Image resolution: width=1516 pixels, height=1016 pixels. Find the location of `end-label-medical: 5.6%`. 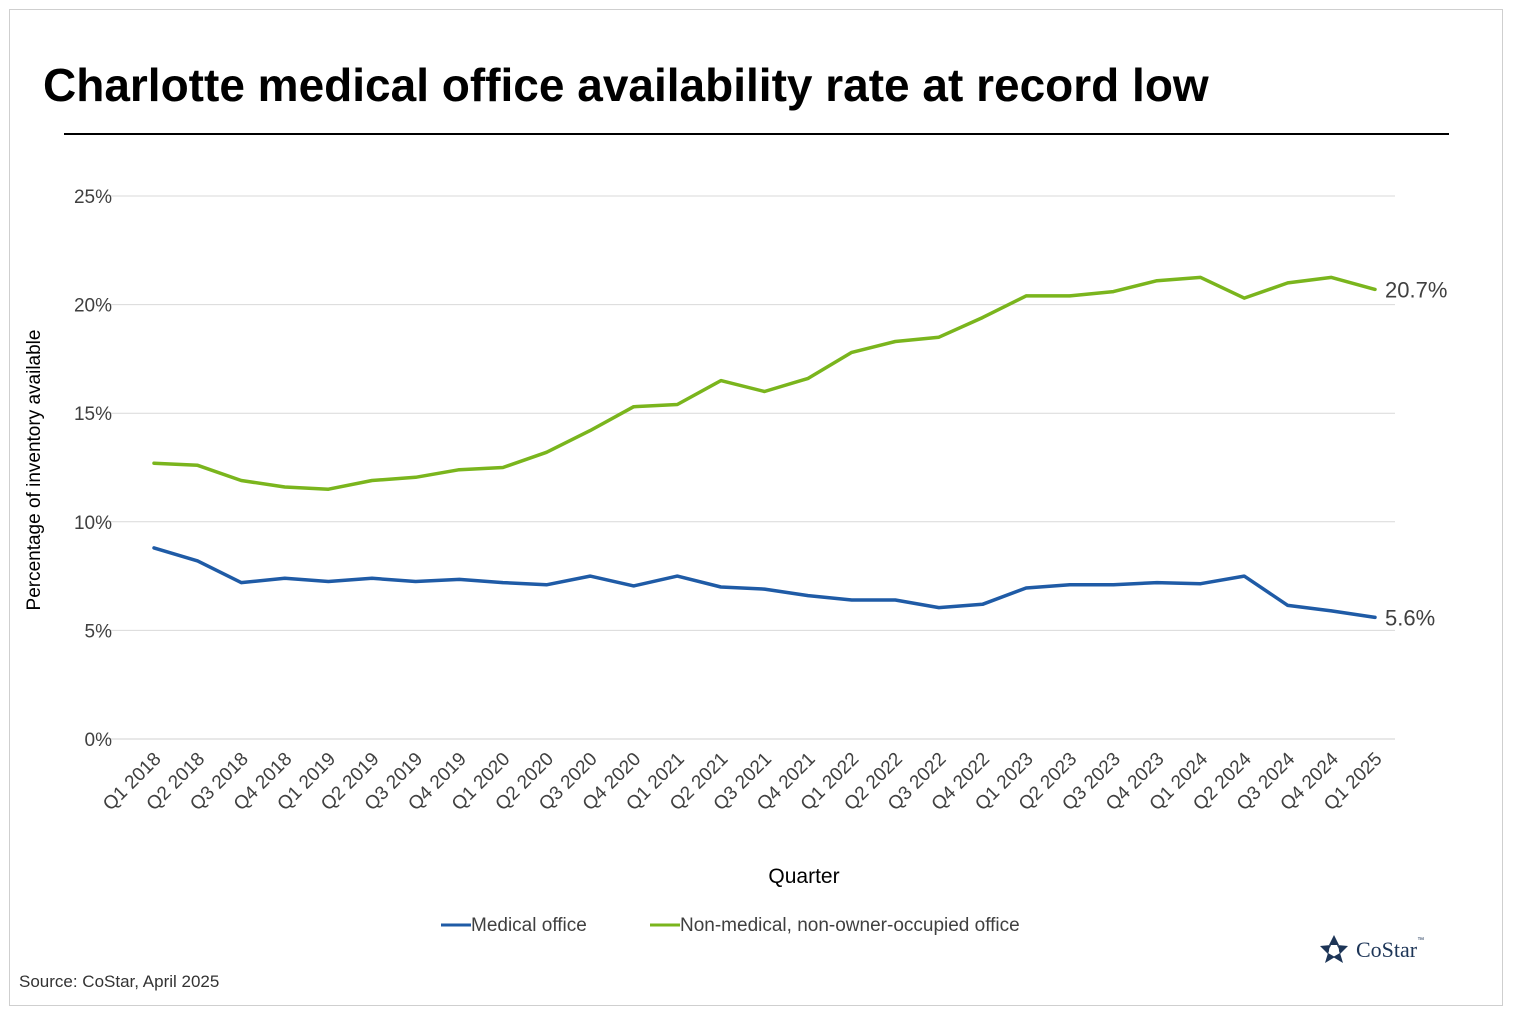

end-label-medical: 5.6% is located at coordinates (1410, 617).